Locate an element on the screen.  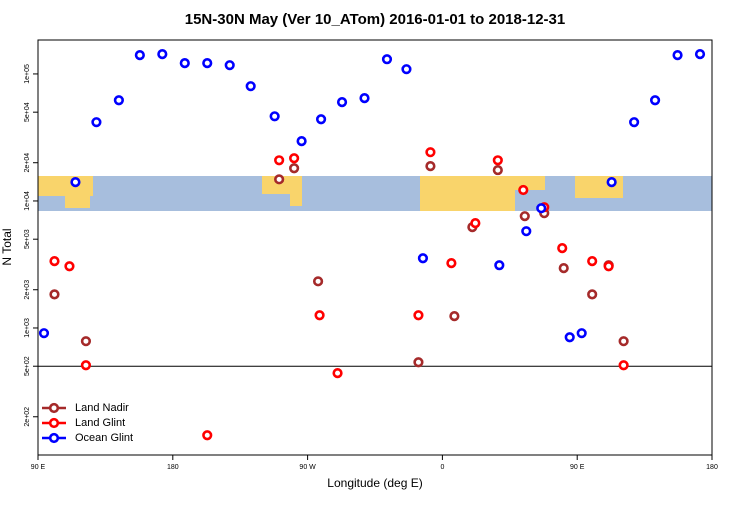
x-axis-label: Longitude (deg E) is located at coordinates (374, 483).